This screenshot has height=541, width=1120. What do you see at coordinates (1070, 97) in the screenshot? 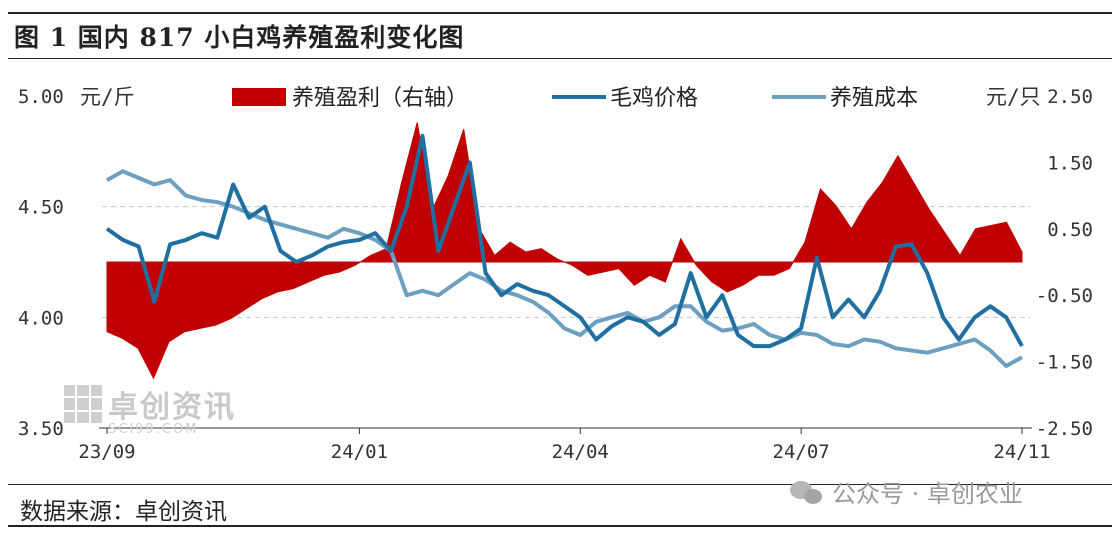
I see `y-right-tick-label: 2.50` at bounding box center [1070, 97].